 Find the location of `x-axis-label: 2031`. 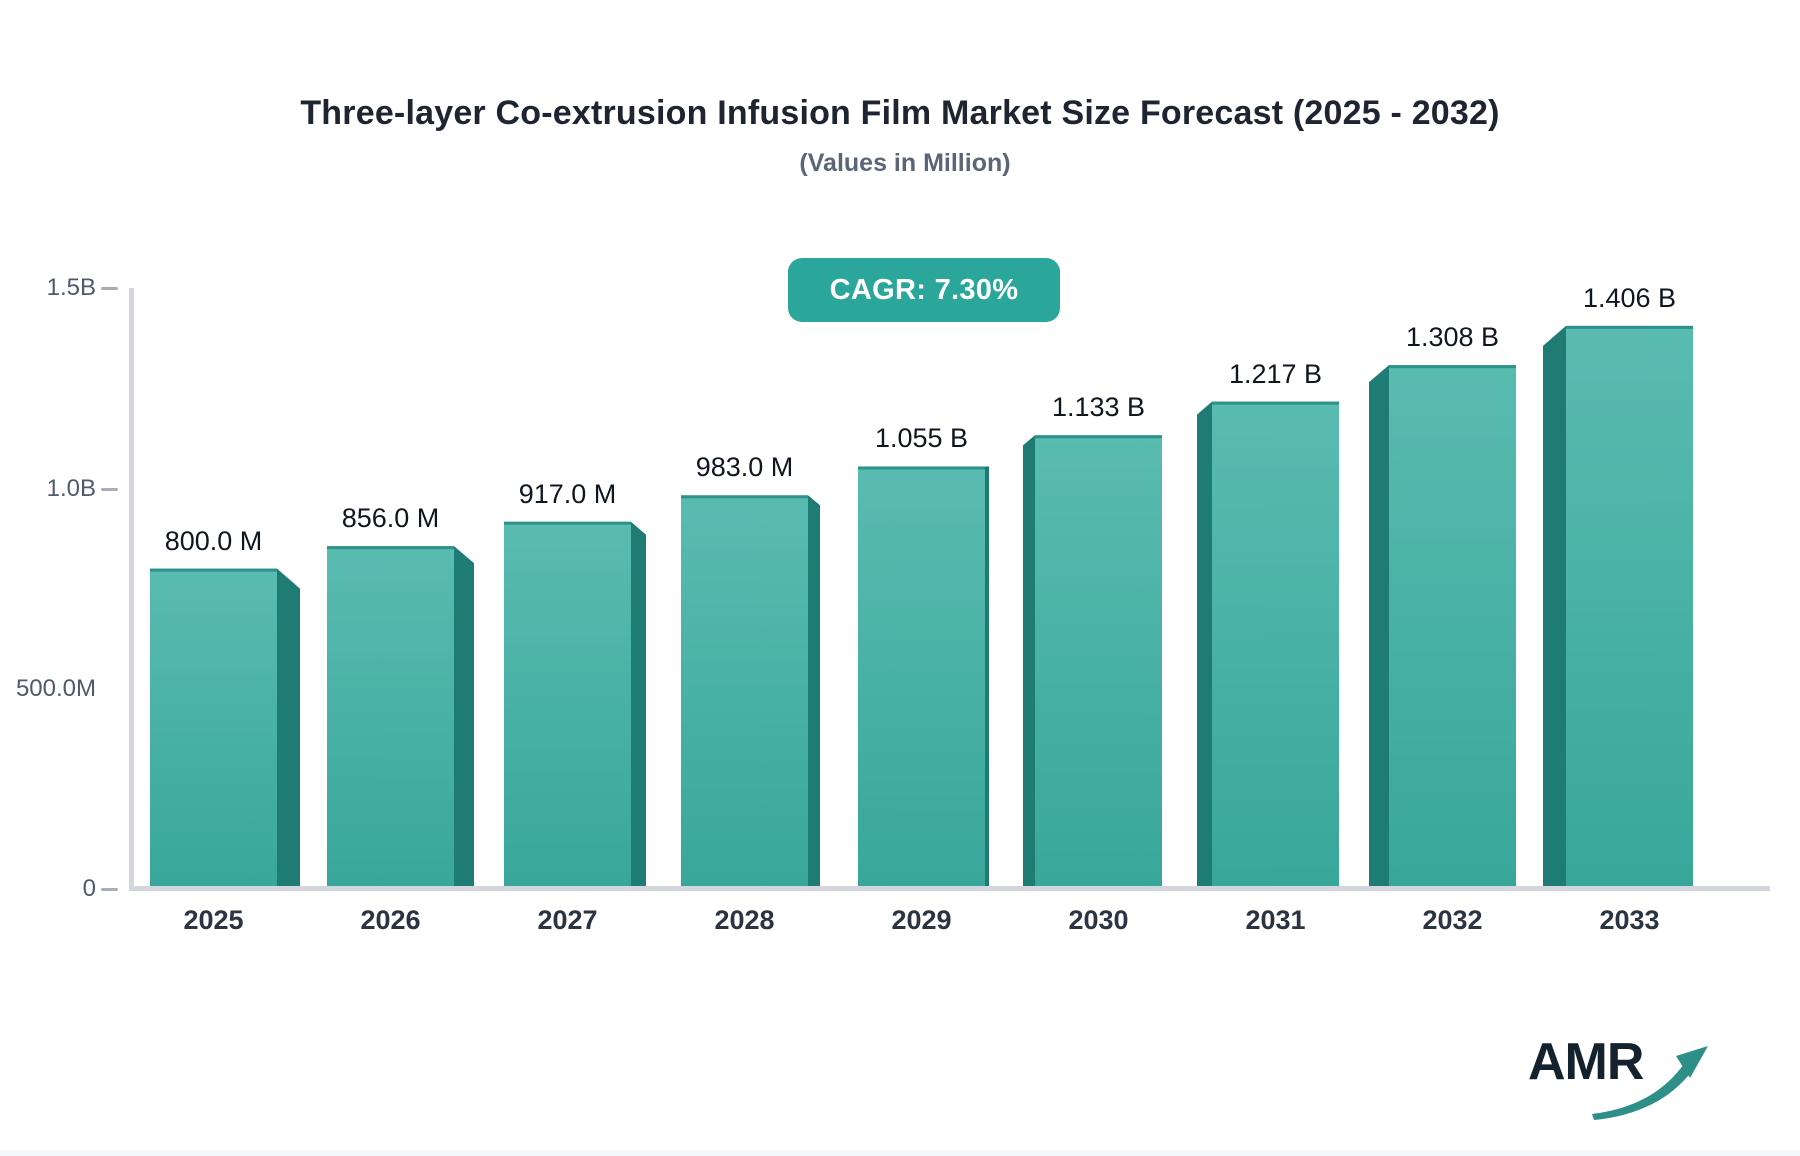

x-axis-label: 2031 is located at coordinates (1275, 920).